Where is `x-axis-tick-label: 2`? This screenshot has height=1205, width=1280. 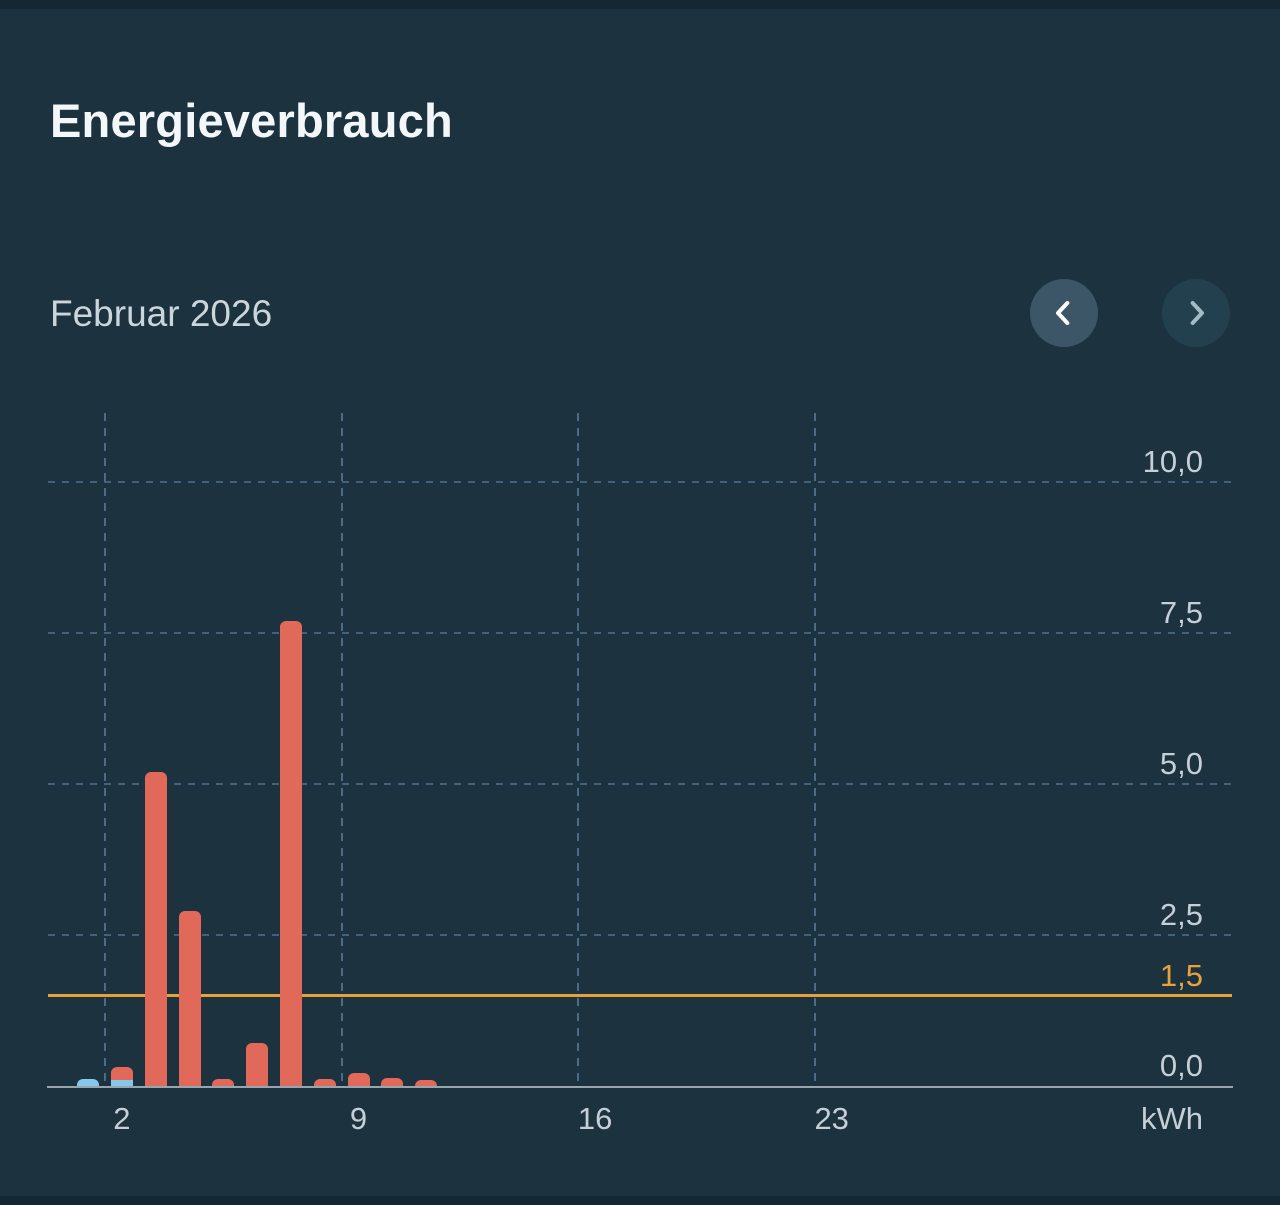
x-axis-tick-label: 2 is located at coordinates (122, 1118).